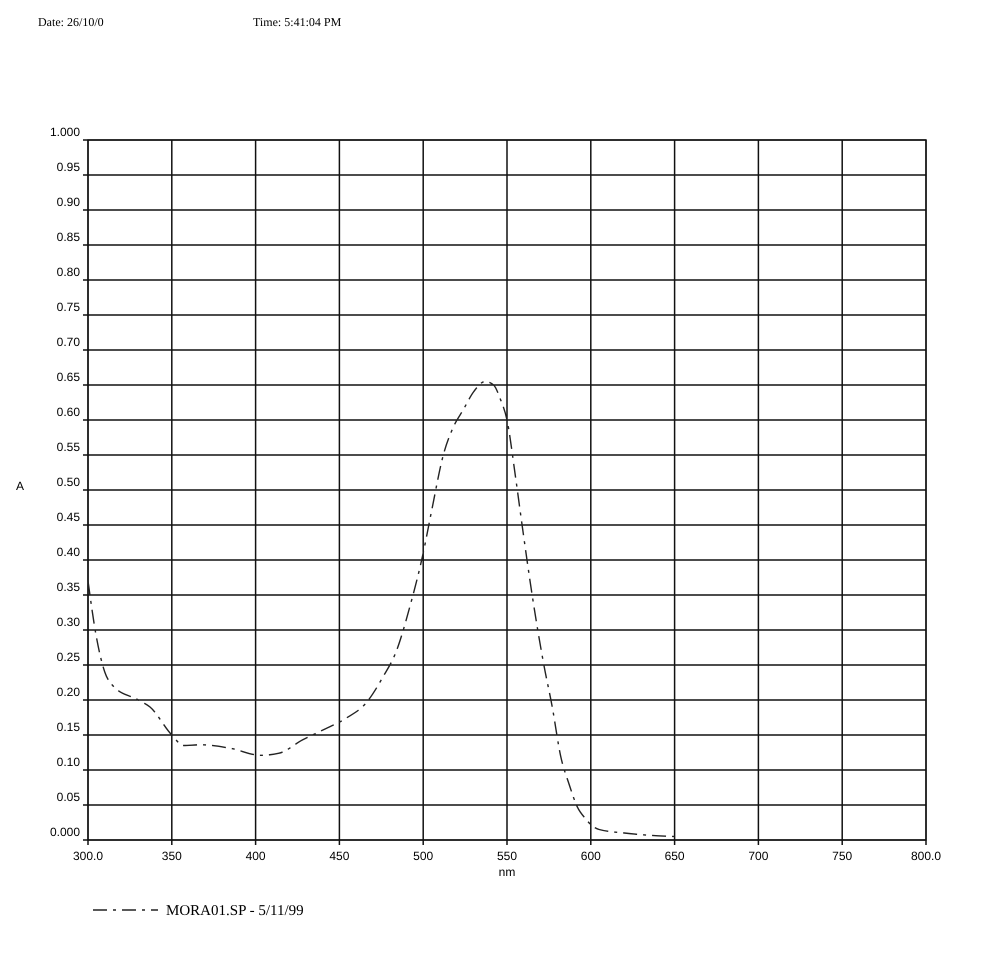  Describe the element at coordinates (758, 856) in the screenshot. I see `x-tick-label: 700` at that location.